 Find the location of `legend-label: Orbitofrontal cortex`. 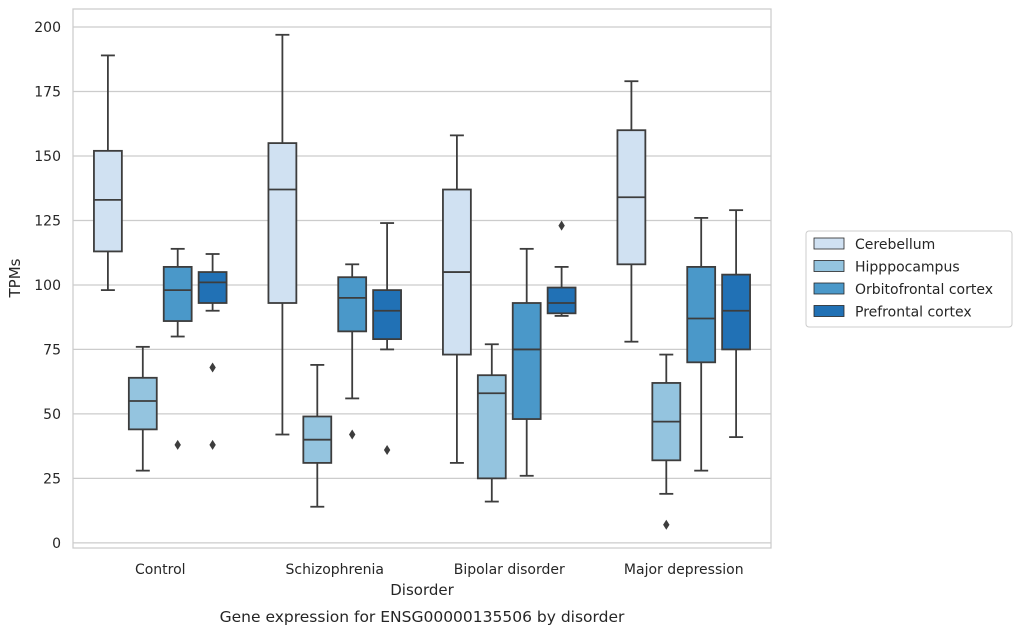

legend-label: Orbitofrontal cortex is located at coordinates (924, 290).